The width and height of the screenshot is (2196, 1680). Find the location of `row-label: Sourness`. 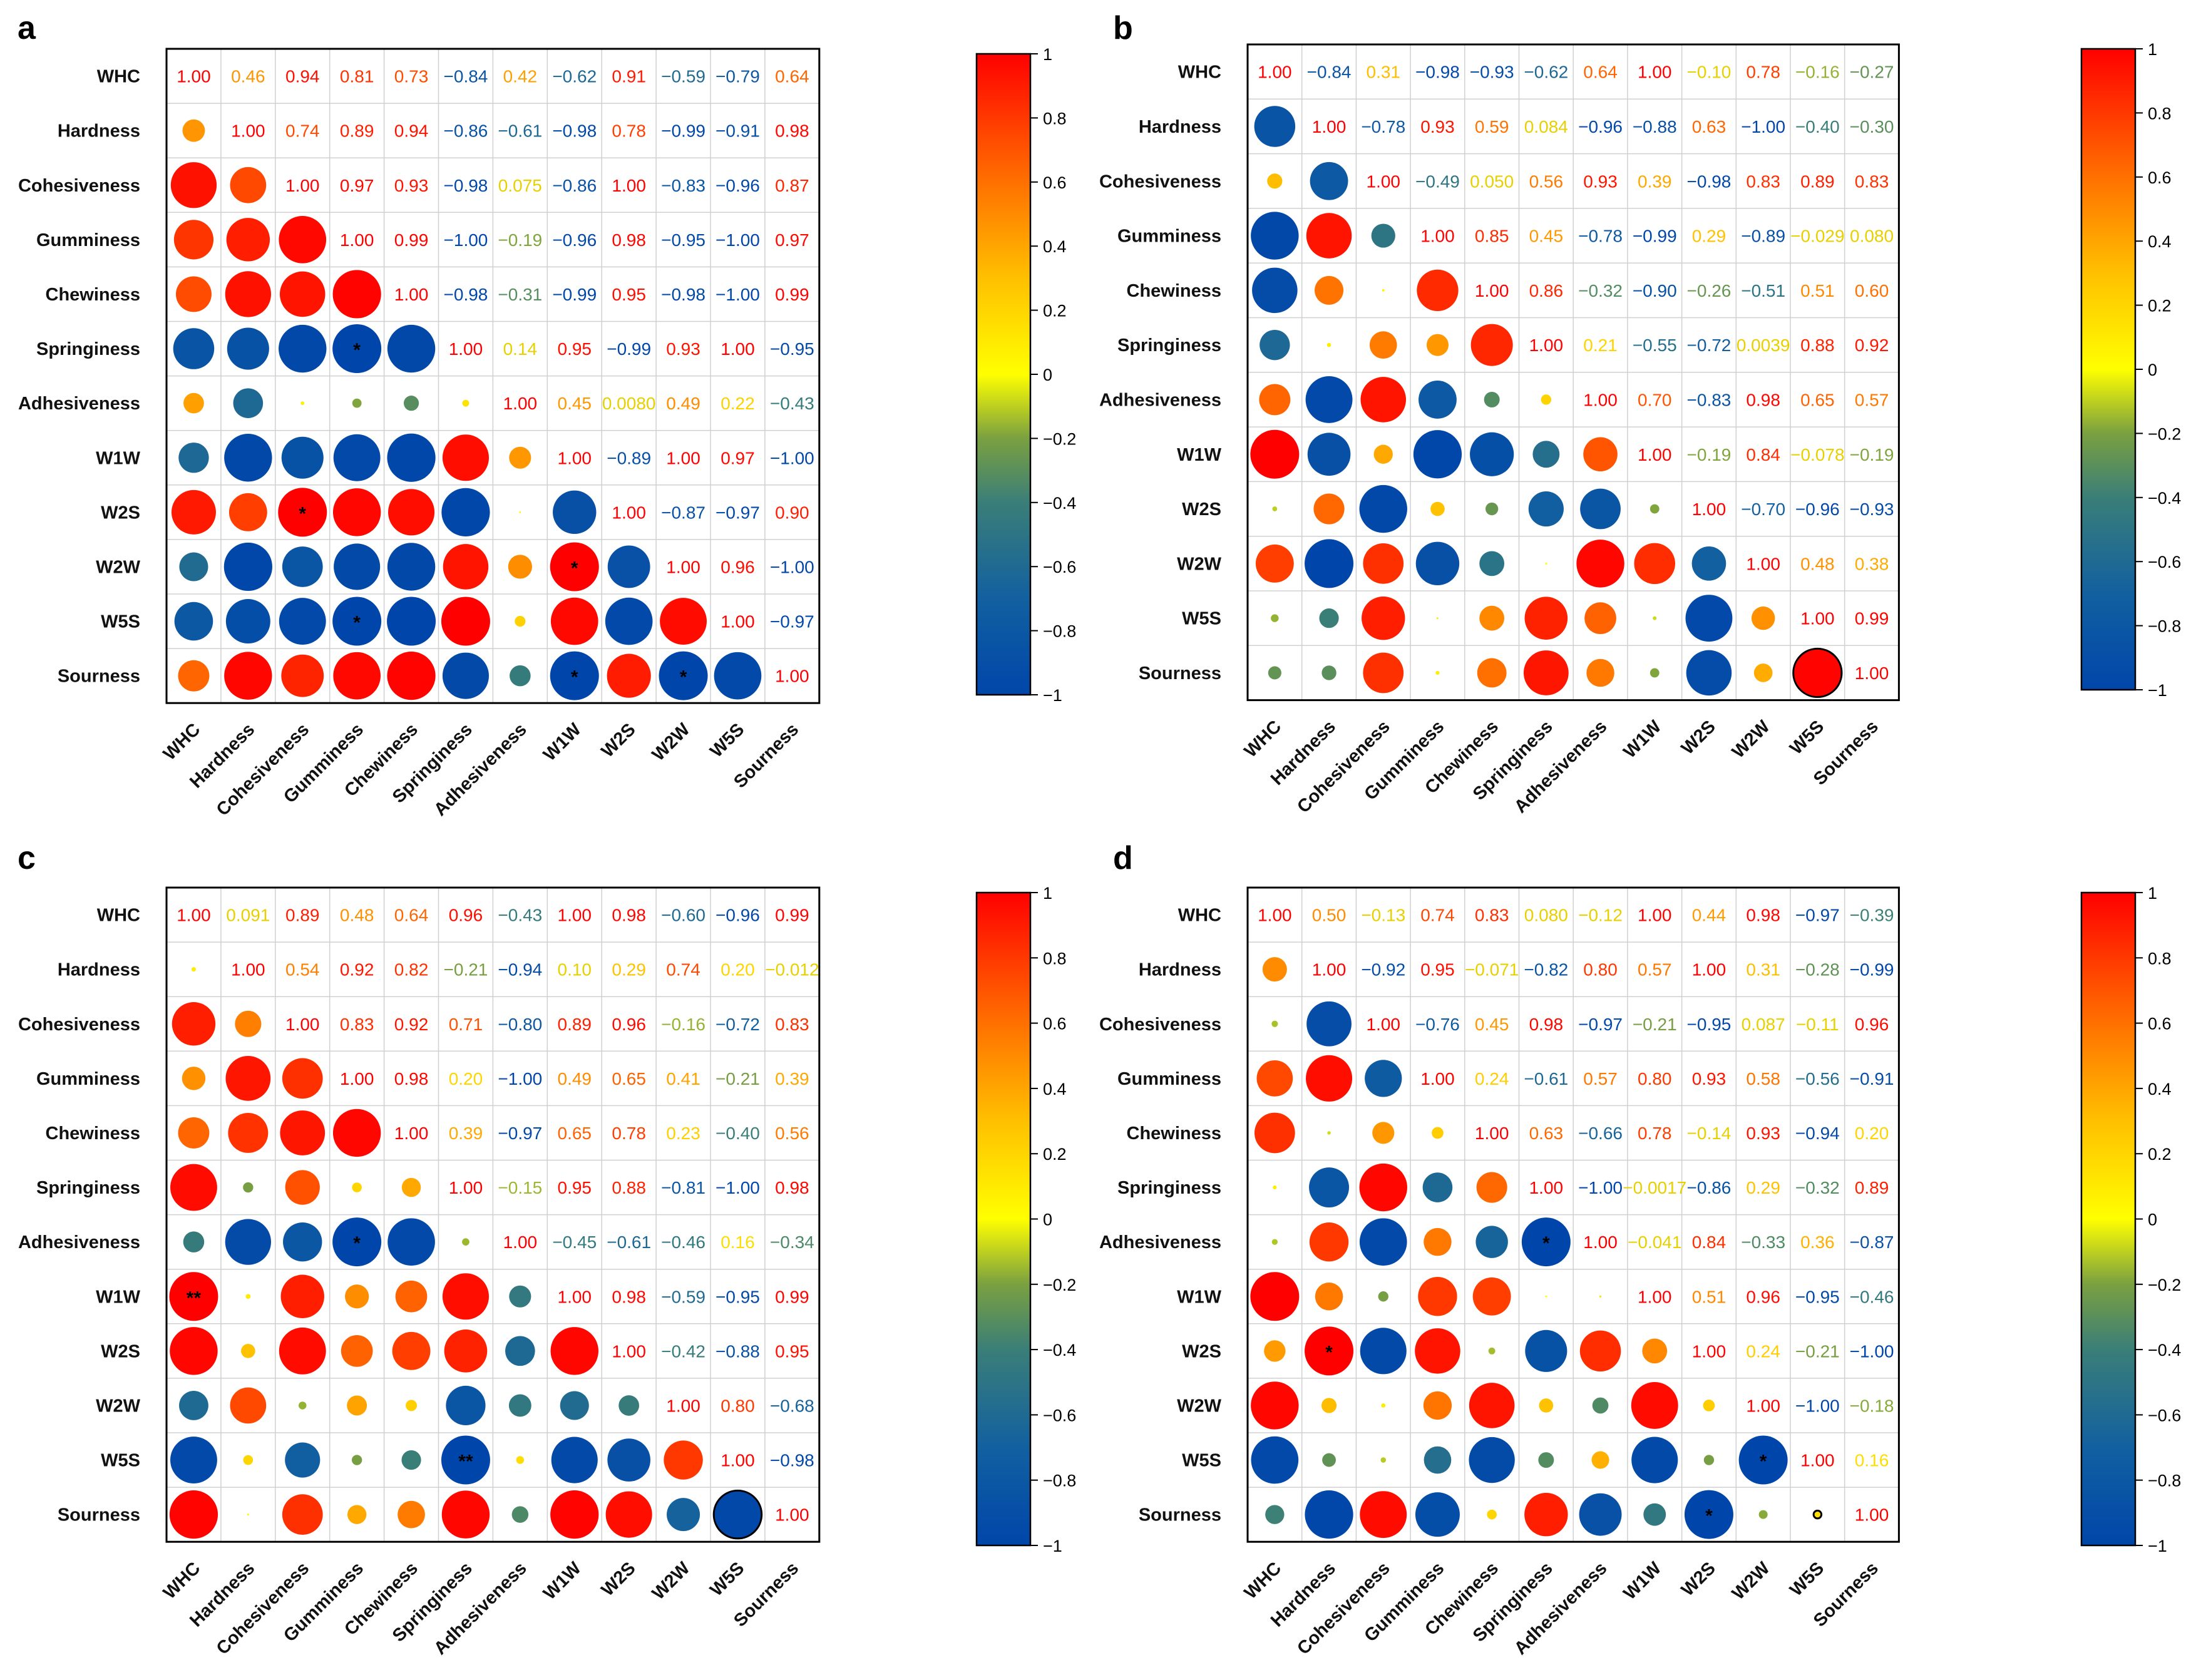

row-label: Sourness is located at coordinates (99, 677).